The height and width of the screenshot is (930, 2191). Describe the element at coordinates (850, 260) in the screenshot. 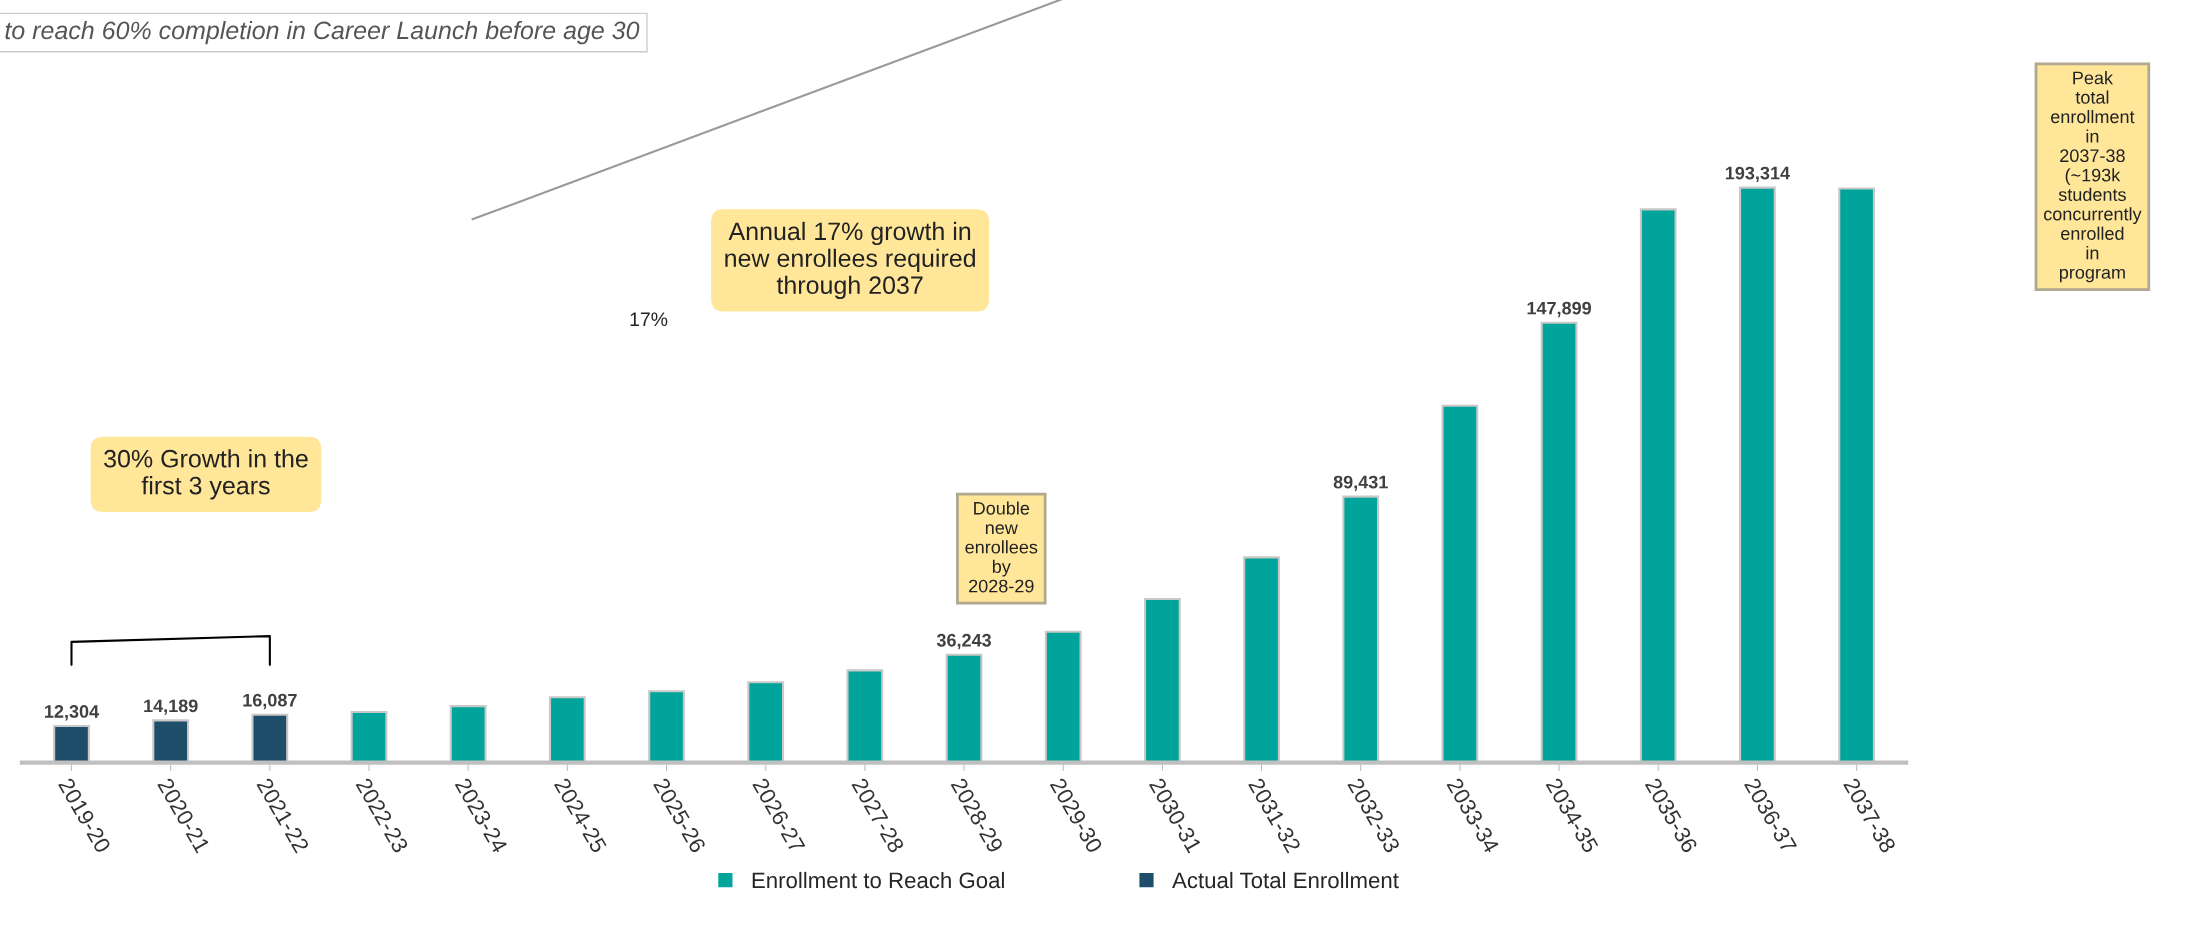

I see `annotation: Annual 17% growth in new enrollees required through 2037` at that location.